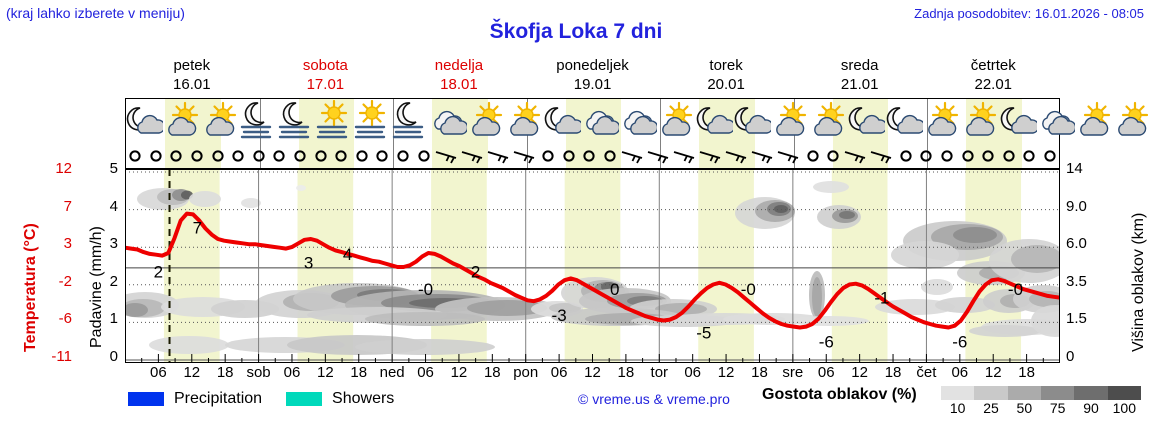 The width and height of the screenshot is (1152, 443). Describe the element at coordinates (576, 31) in the screenshot. I see `page-title: Škofja Loka 7 dni` at that location.